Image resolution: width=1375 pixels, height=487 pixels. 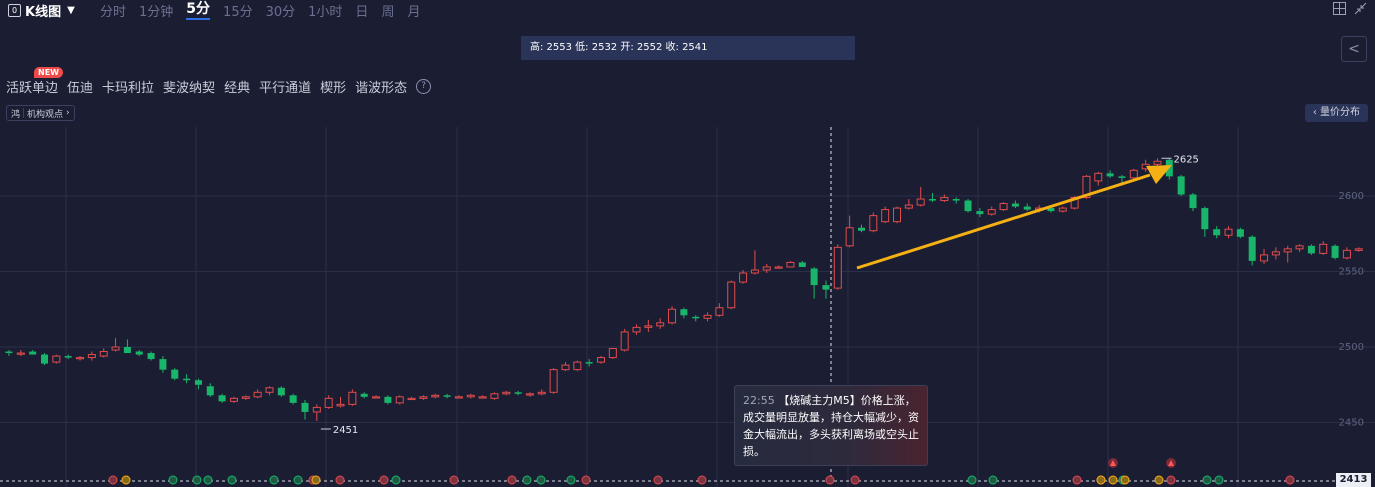 What do you see at coordinates (333, 88) in the screenshot?
I see `pattern-tool: 楔形` at bounding box center [333, 88].